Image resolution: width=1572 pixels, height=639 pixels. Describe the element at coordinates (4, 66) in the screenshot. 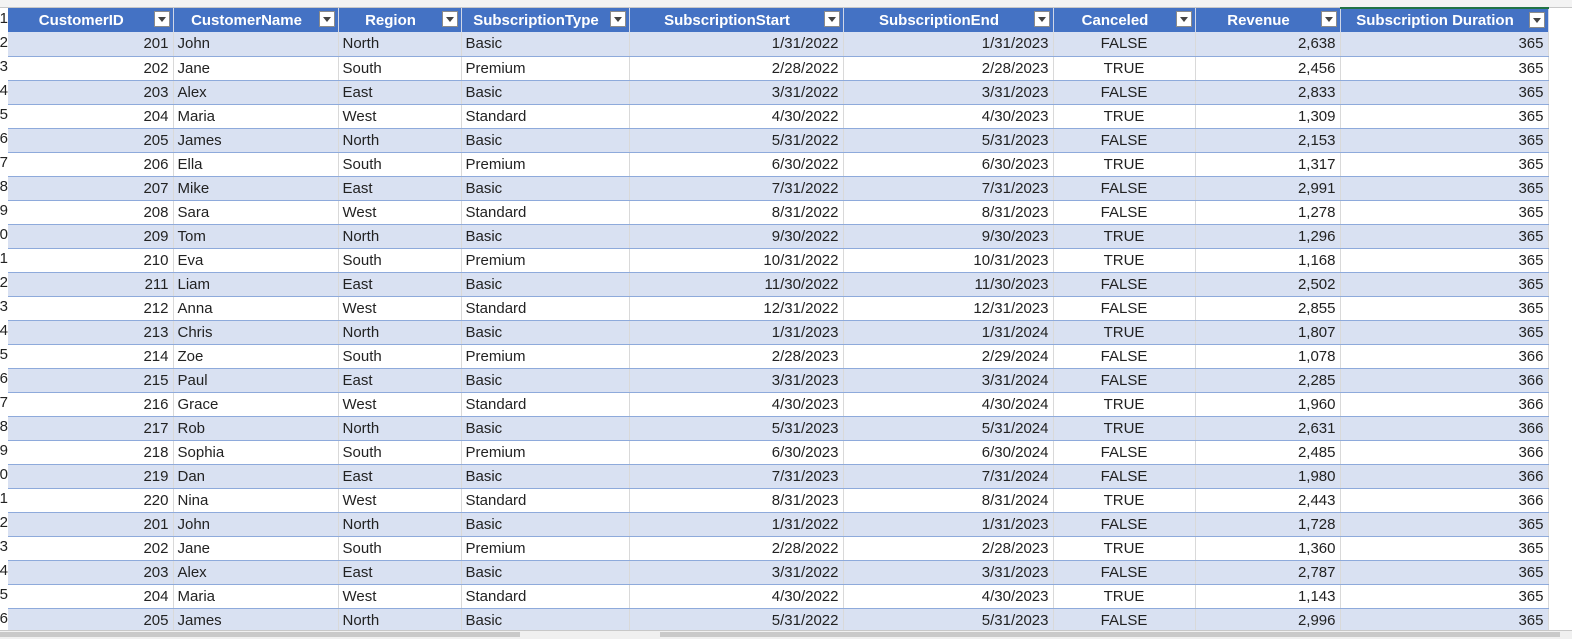

I see `row-number: 3` at that location.